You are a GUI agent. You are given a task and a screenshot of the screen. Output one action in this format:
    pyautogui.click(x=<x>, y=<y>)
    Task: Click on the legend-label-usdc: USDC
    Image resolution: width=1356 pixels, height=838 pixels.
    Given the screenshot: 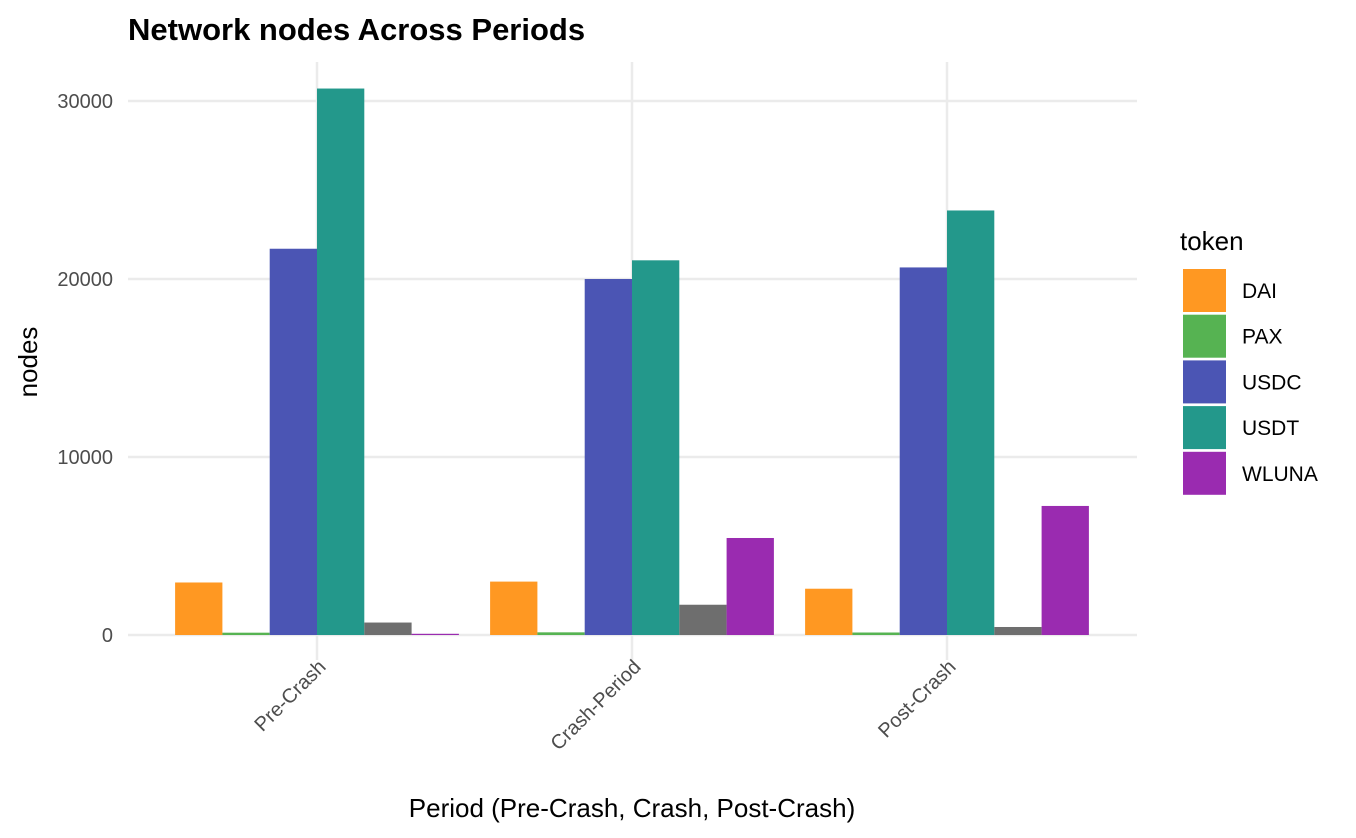 What is the action you would take?
    pyautogui.click(x=1272, y=382)
    